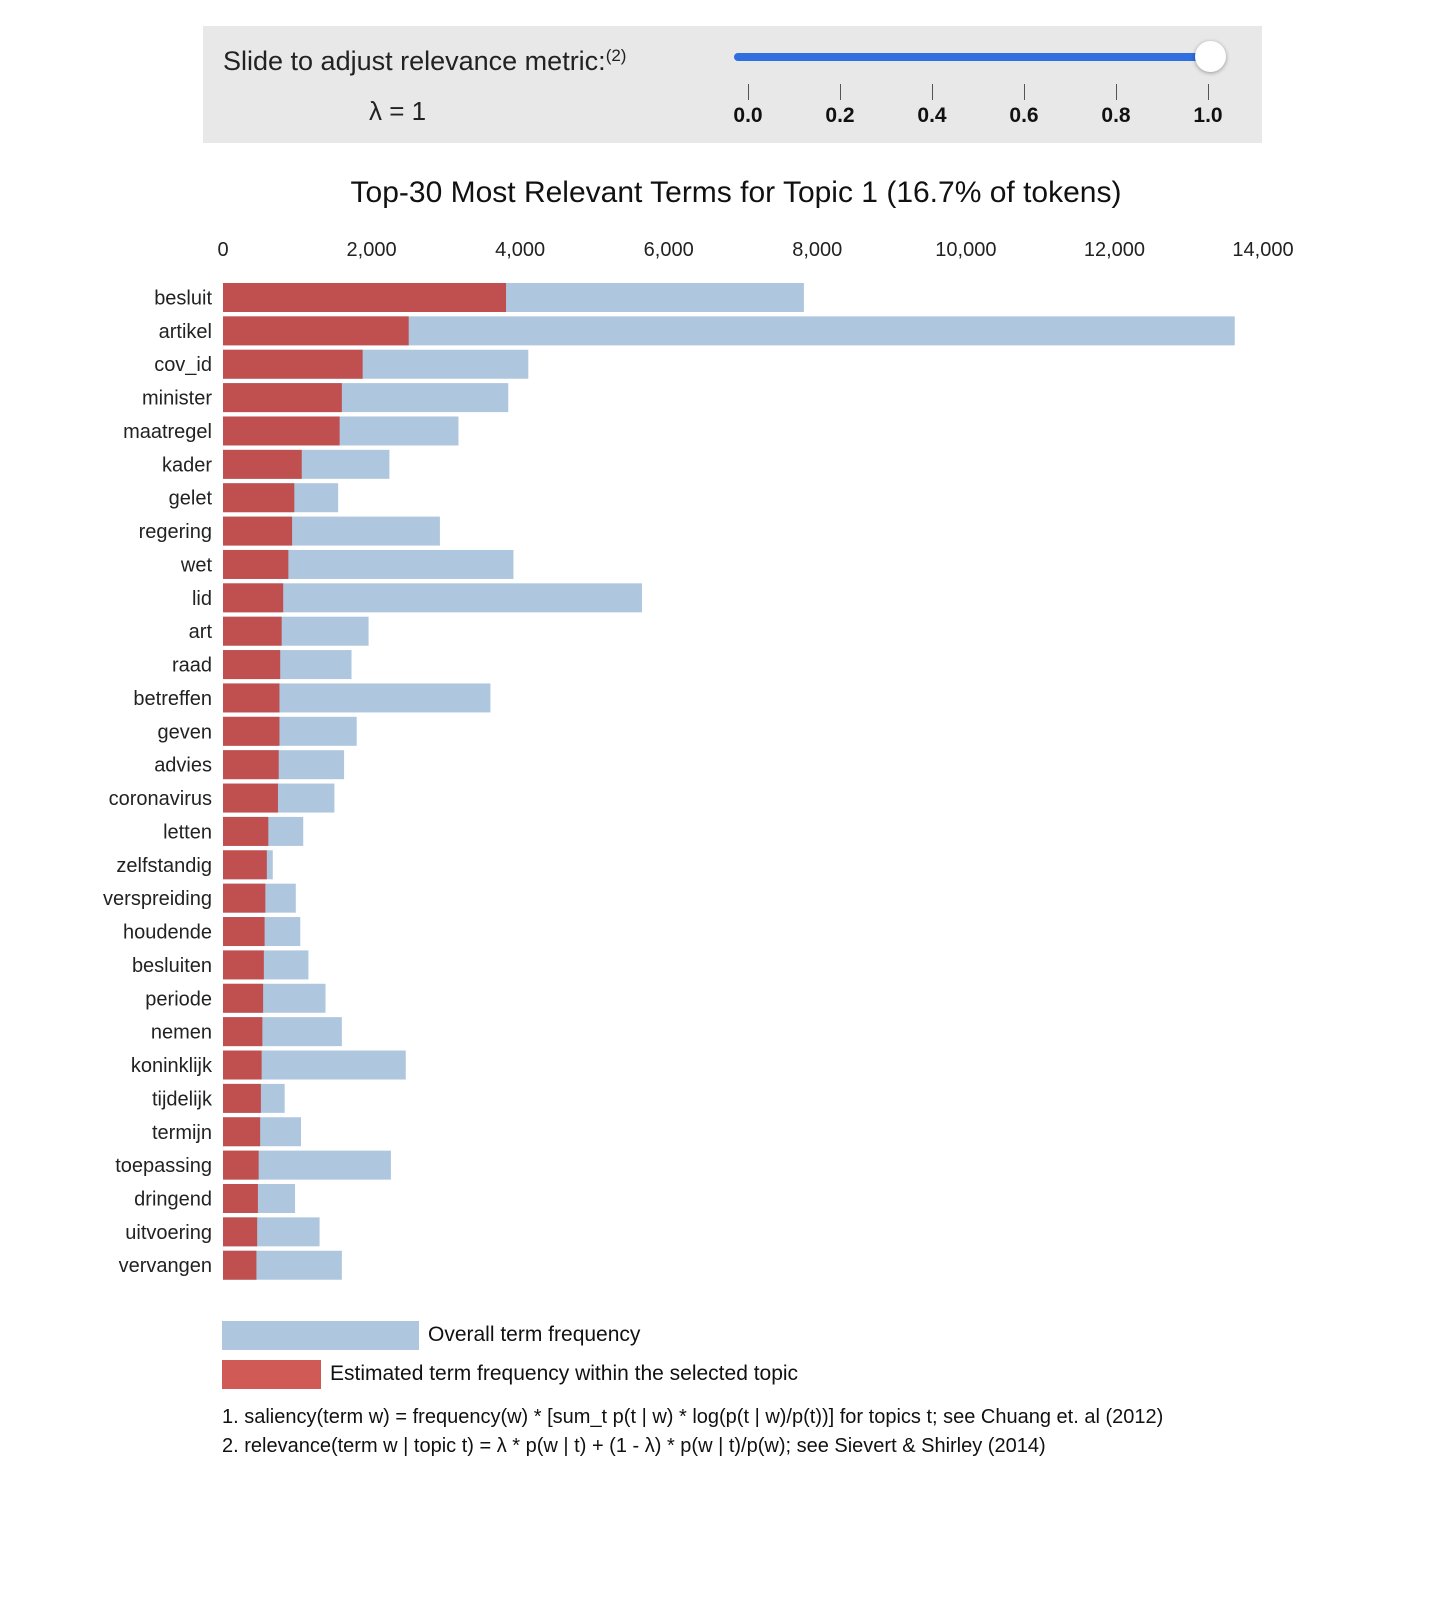 Image resolution: width=1432 pixels, height=1599 pixels. I want to click on x-tick-label: 2,000, so click(372, 250).